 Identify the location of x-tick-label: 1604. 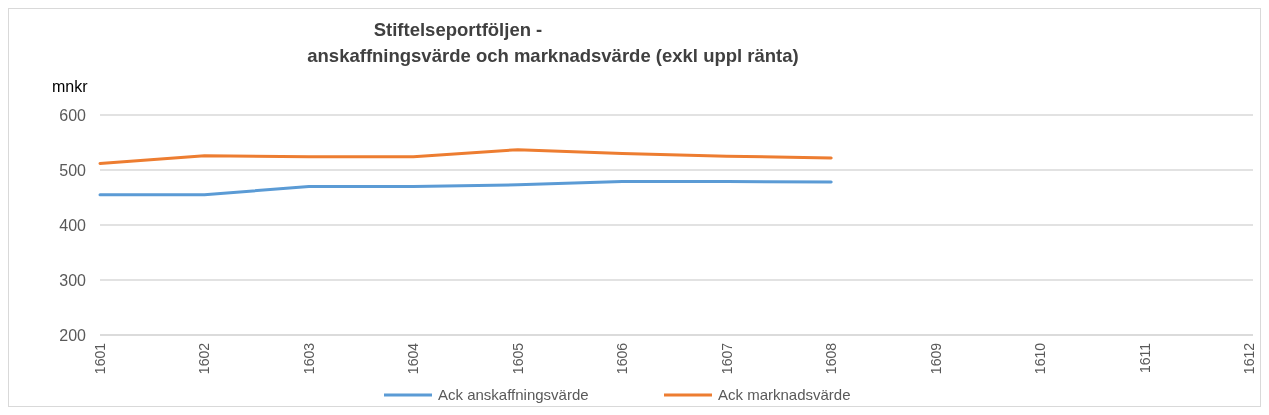
(413, 358).